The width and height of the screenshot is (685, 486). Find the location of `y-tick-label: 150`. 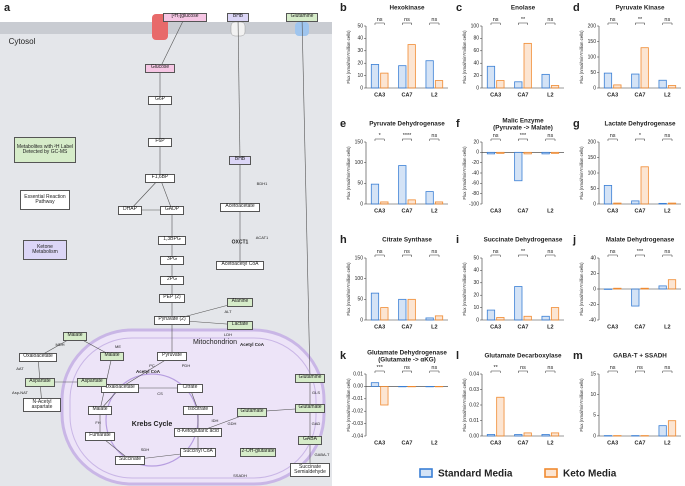

y-tick-label: 150 is located at coordinates (359, 142).